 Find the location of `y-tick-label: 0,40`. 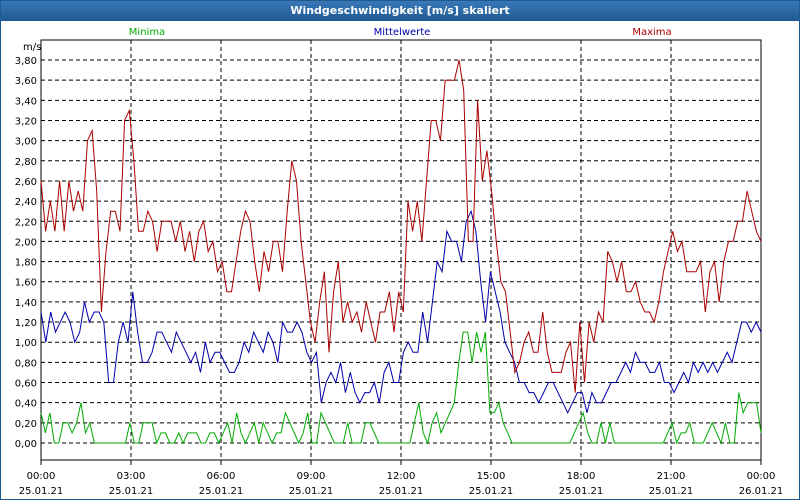

y-tick-label: 0,40 is located at coordinates (26, 404).